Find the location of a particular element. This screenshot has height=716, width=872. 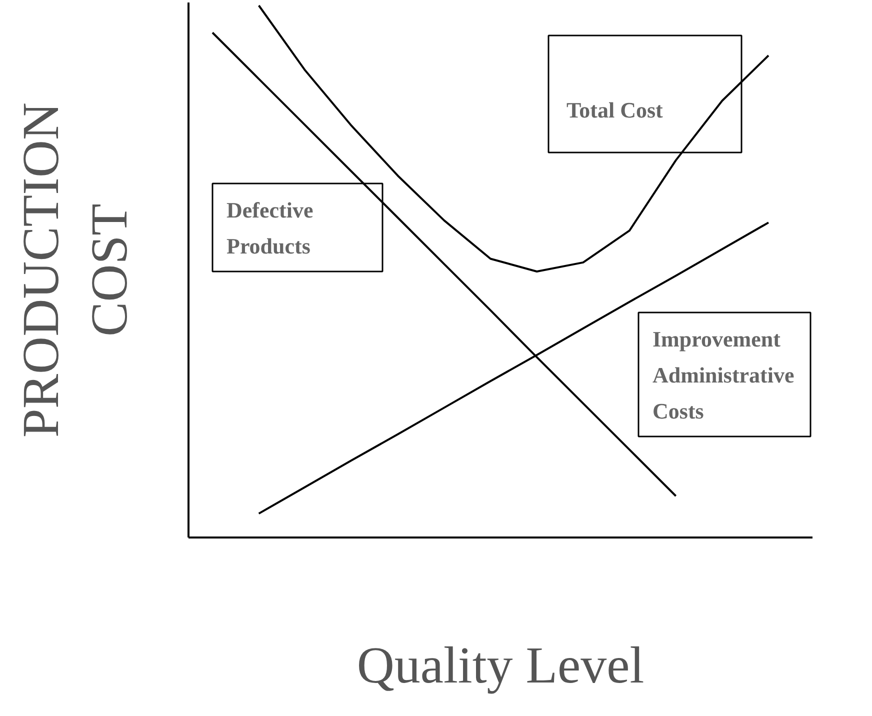

x-axis-title: Quality Level is located at coordinates (500, 666).